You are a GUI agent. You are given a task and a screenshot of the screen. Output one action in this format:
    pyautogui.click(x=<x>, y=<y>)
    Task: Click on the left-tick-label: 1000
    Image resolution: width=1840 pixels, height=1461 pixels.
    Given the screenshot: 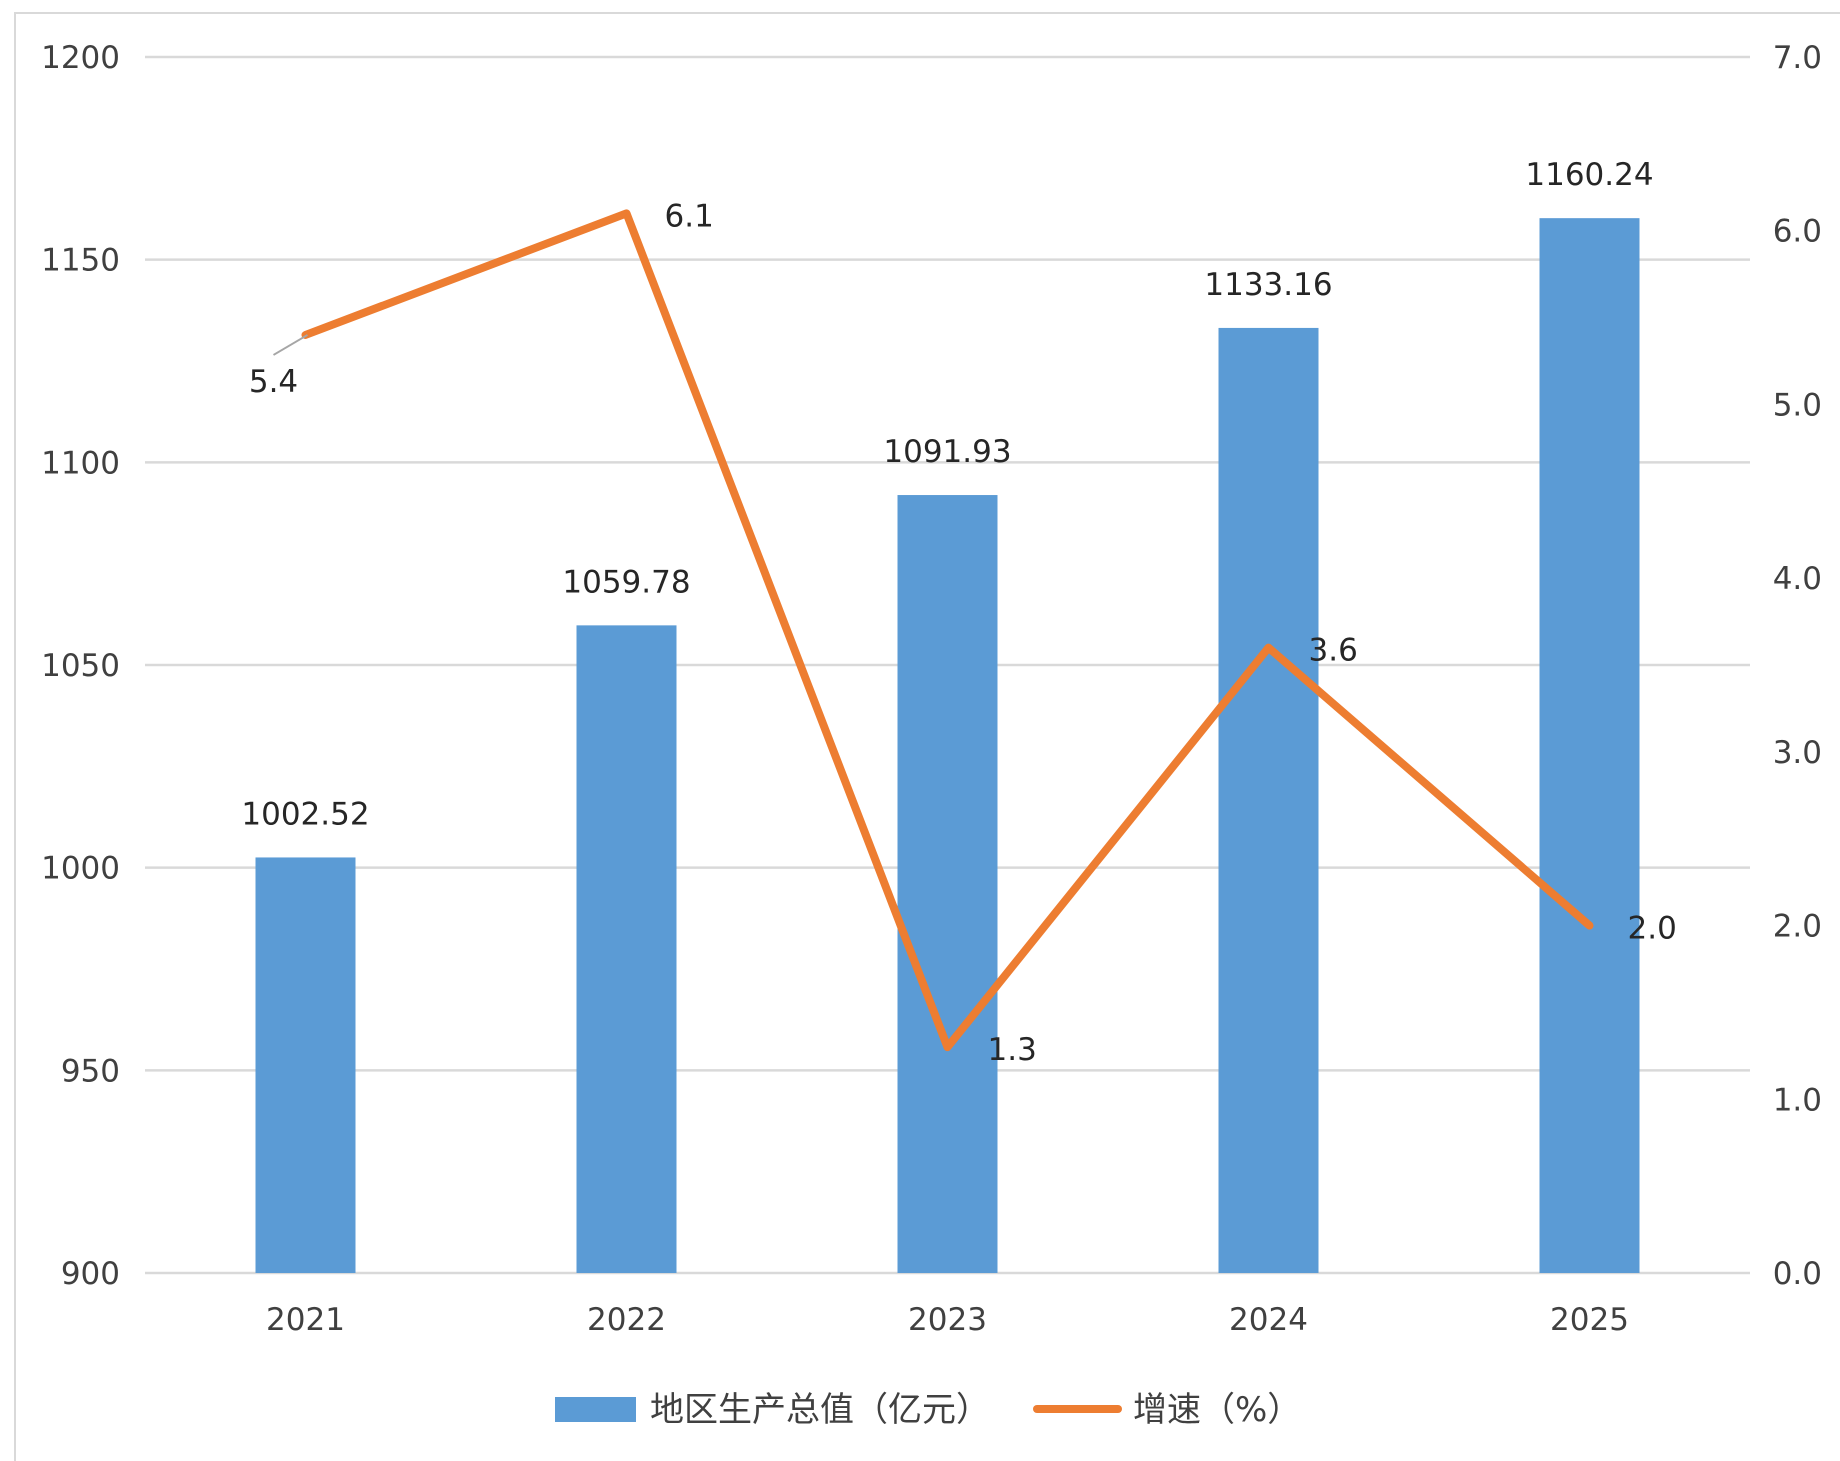 What is the action you would take?
    pyautogui.click(x=80, y=869)
    